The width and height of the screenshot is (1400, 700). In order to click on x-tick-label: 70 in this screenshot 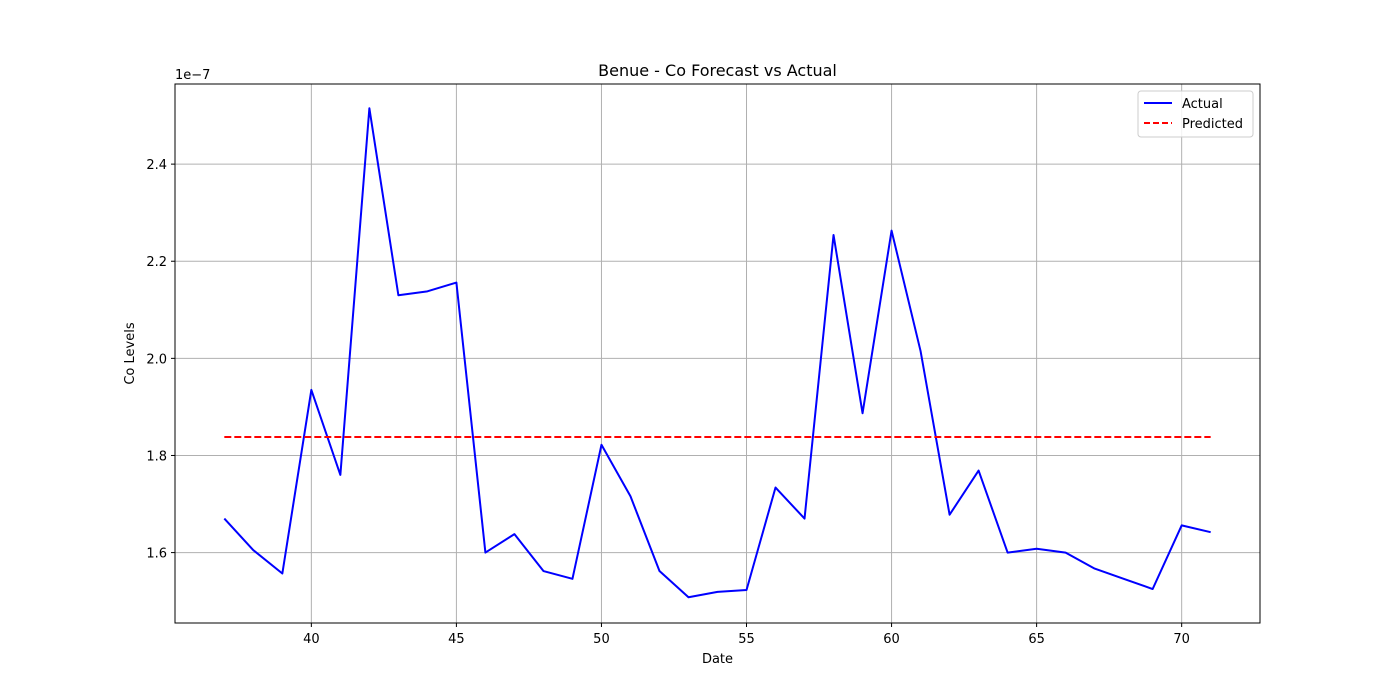, I will do `click(1181, 639)`.